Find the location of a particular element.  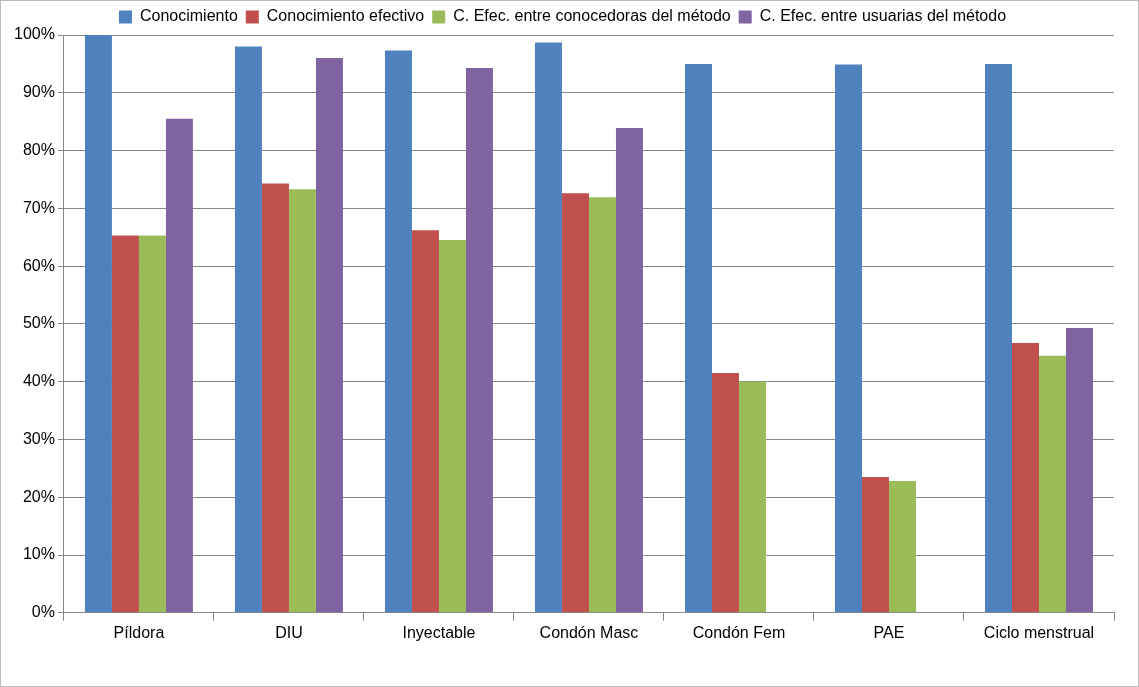

y-tick-label: 90% is located at coordinates (38, 92).